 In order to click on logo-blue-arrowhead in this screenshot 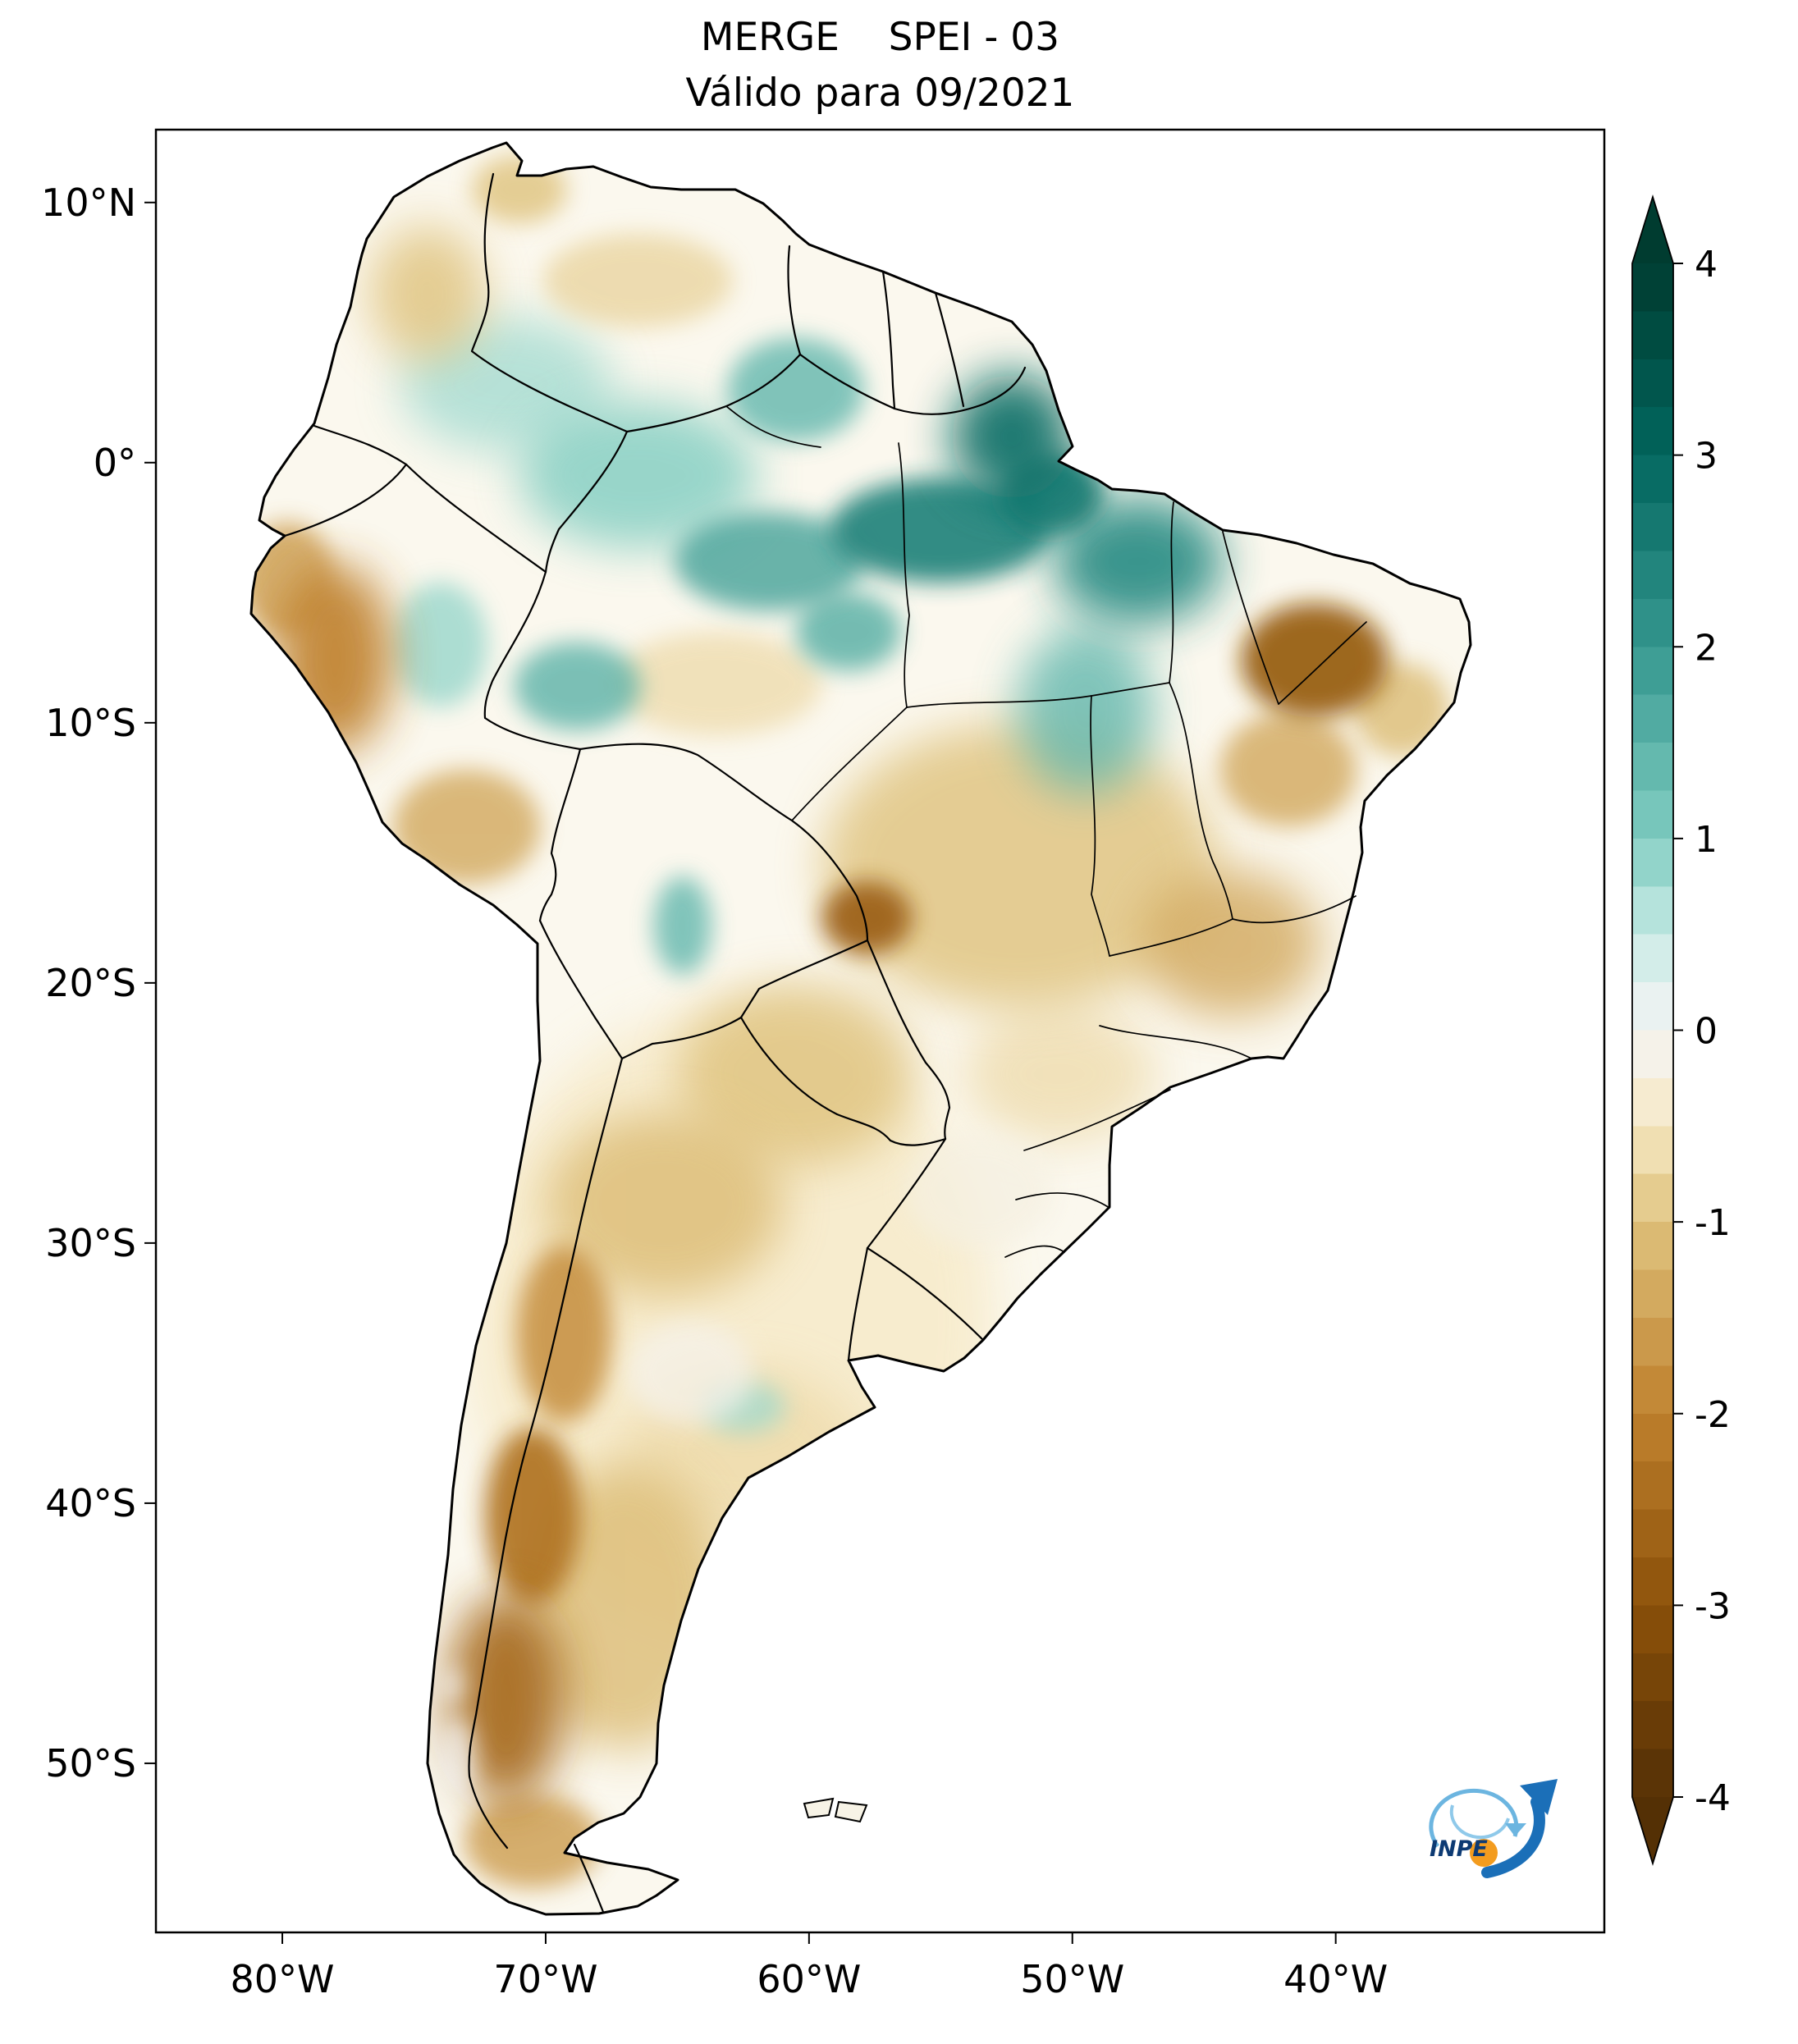, I will do `click(1539, 1797)`.